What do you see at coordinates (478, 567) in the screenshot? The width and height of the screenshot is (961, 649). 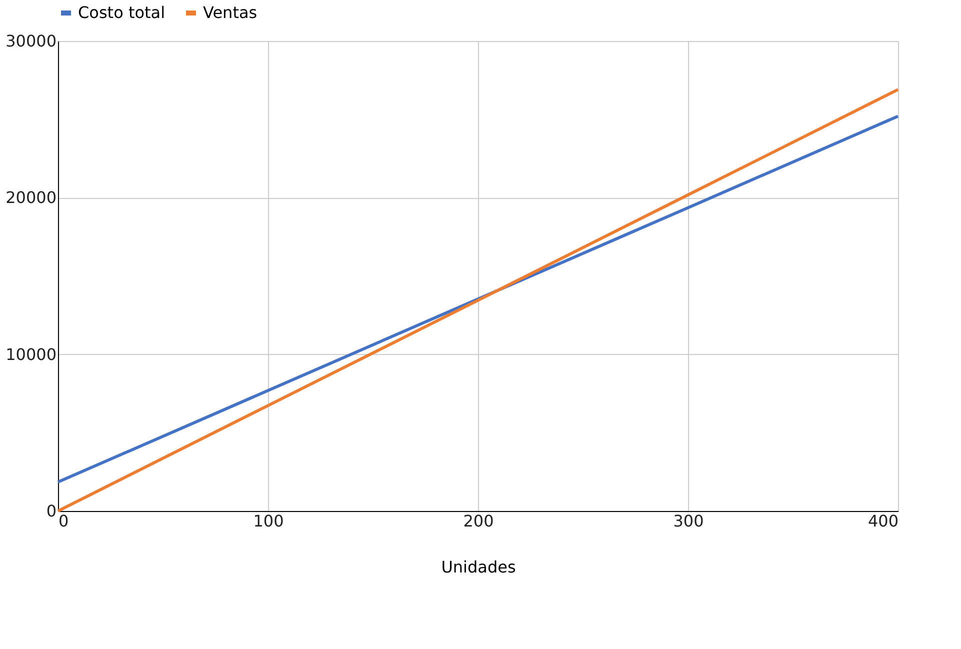 I see `x-axis-title: Unidades` at bounding box center [478, 567].